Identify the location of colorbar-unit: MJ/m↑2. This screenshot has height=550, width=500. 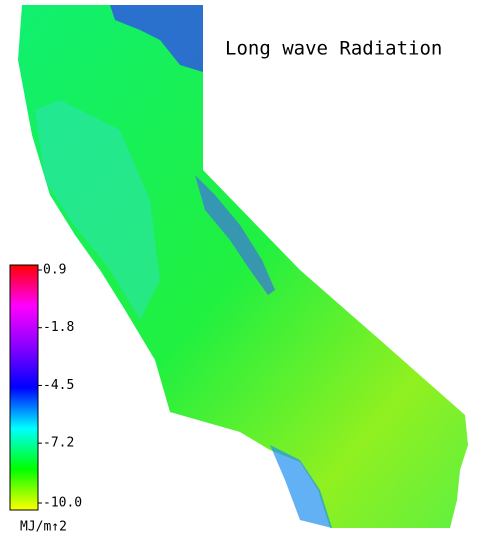
(43, 527).